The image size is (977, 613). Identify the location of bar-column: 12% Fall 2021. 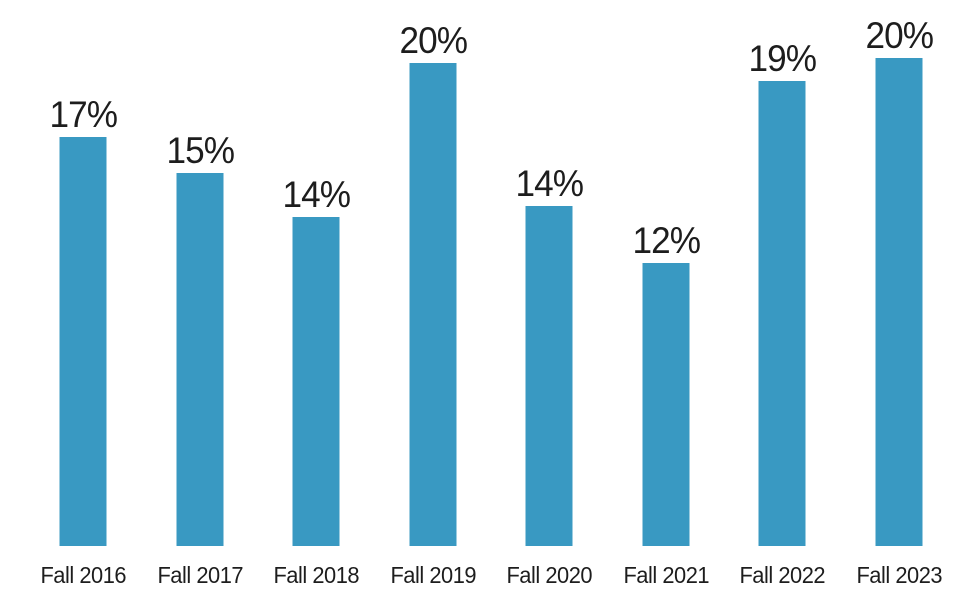
(666, 306).